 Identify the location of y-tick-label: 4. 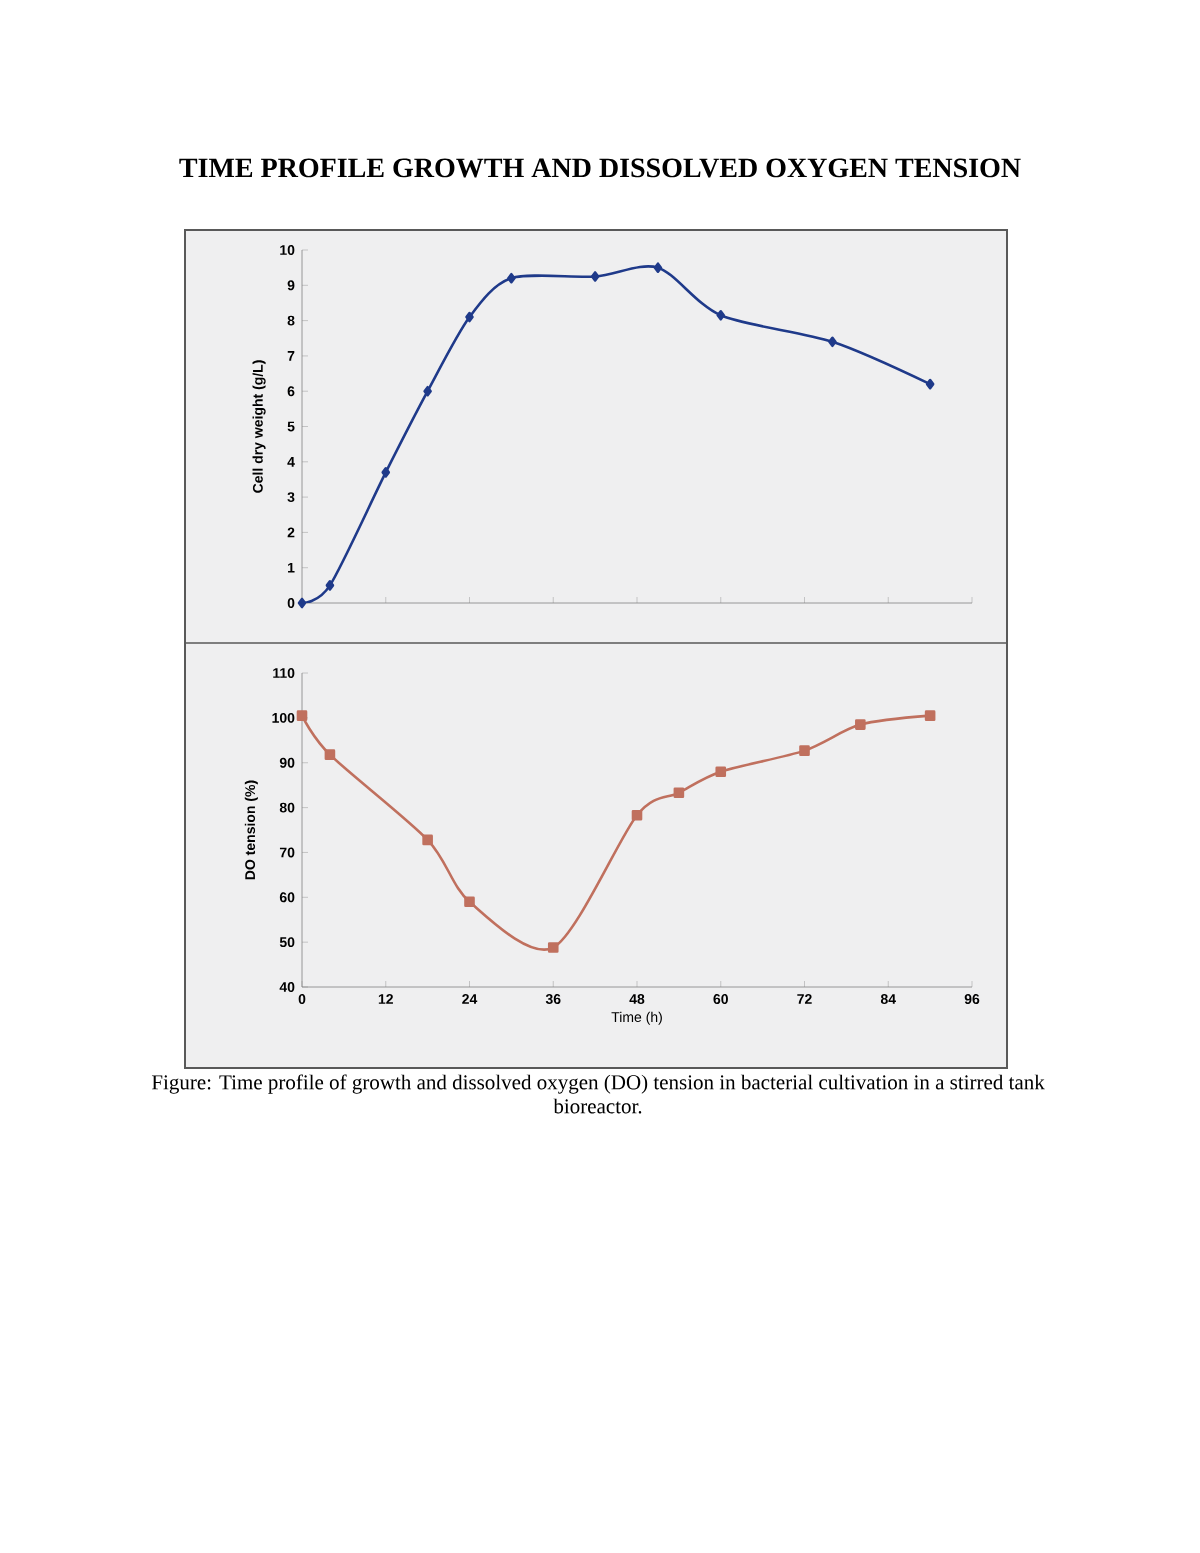
(291, 462).